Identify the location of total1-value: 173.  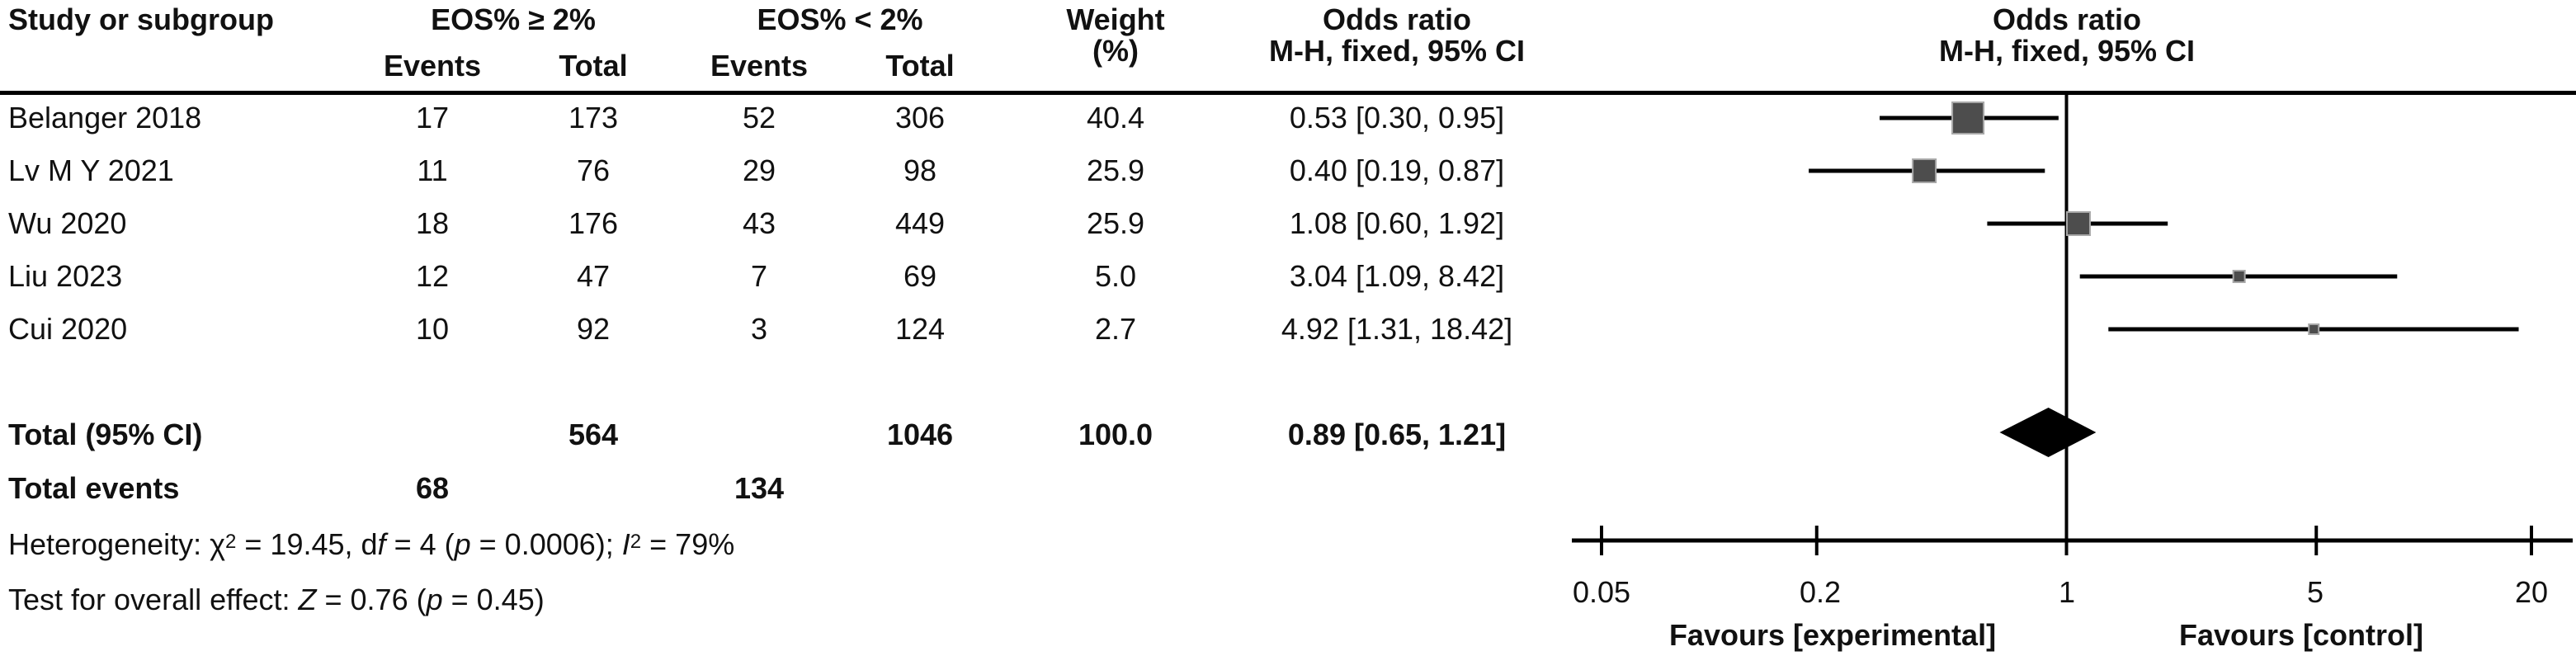
(593, 118).